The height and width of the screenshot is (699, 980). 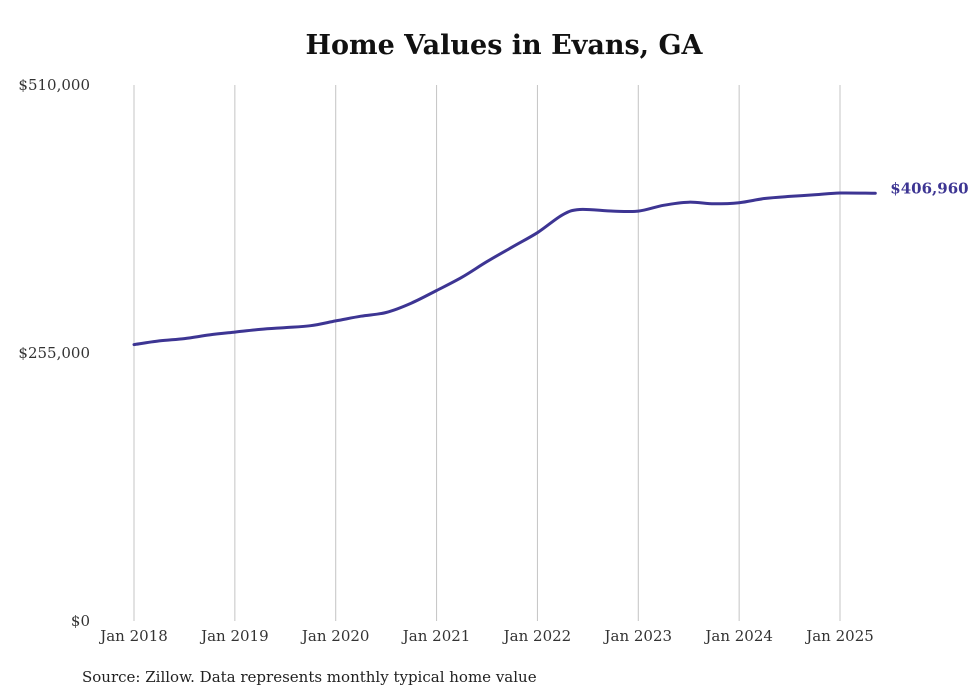 What do you see at coordinates (234, 636) in the screenshot?
I see `x-tick-label: Jan 2019` at bounding box center [234, 636].